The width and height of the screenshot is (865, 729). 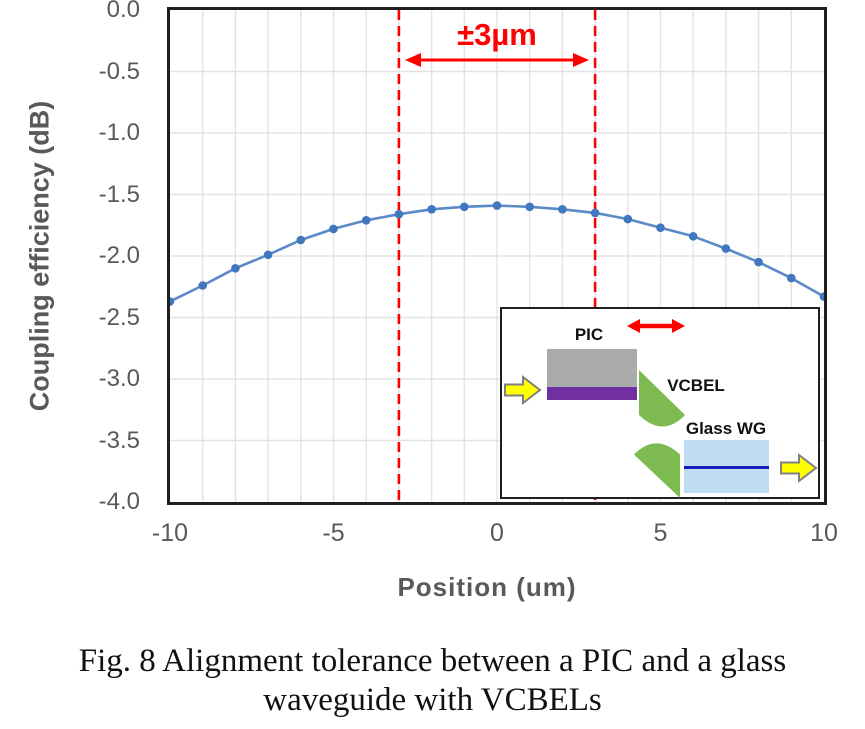 I want to click on output-light-arrow-icon, so click(x=799, y=468).